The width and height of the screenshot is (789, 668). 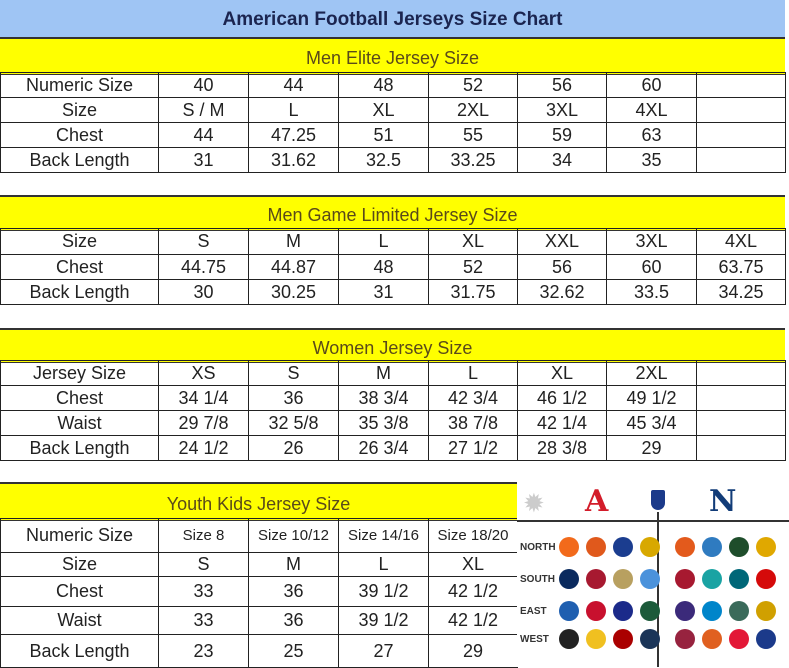 I want to click on division-label: SOUTH, so click(x=537, y=579).